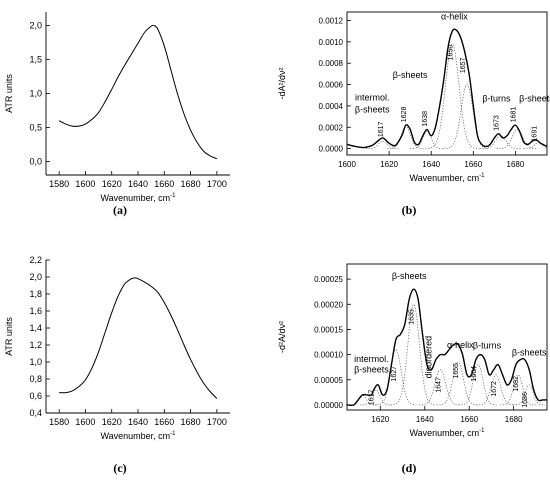 Image resolution: width=550 pixels, height=485 pixels. What do you see at coordinates (328, 405) in the screenshot?
I see `y-tick-label: 0.00000` at bounding box center [328, 405].